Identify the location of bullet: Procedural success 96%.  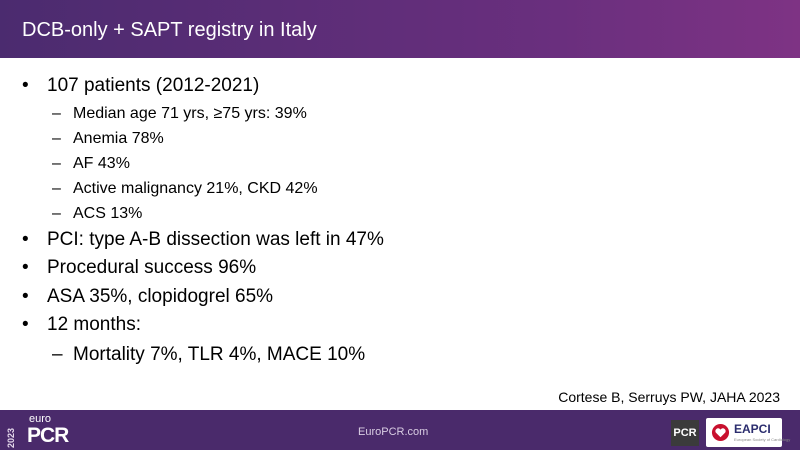
(400, 268).